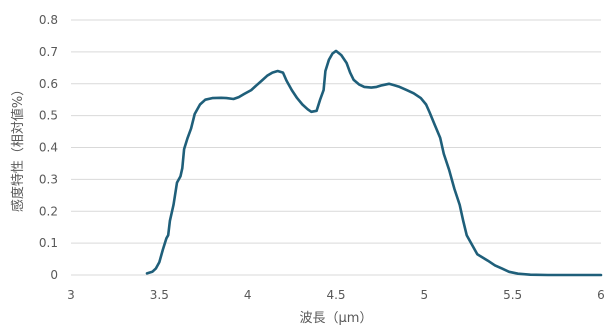 This screenshot has width=607, height=327. What do you see at coordinates (48, 243) in the screenshot?
I see `y-tick-label: 0.1` at bounding box center [48, 243].